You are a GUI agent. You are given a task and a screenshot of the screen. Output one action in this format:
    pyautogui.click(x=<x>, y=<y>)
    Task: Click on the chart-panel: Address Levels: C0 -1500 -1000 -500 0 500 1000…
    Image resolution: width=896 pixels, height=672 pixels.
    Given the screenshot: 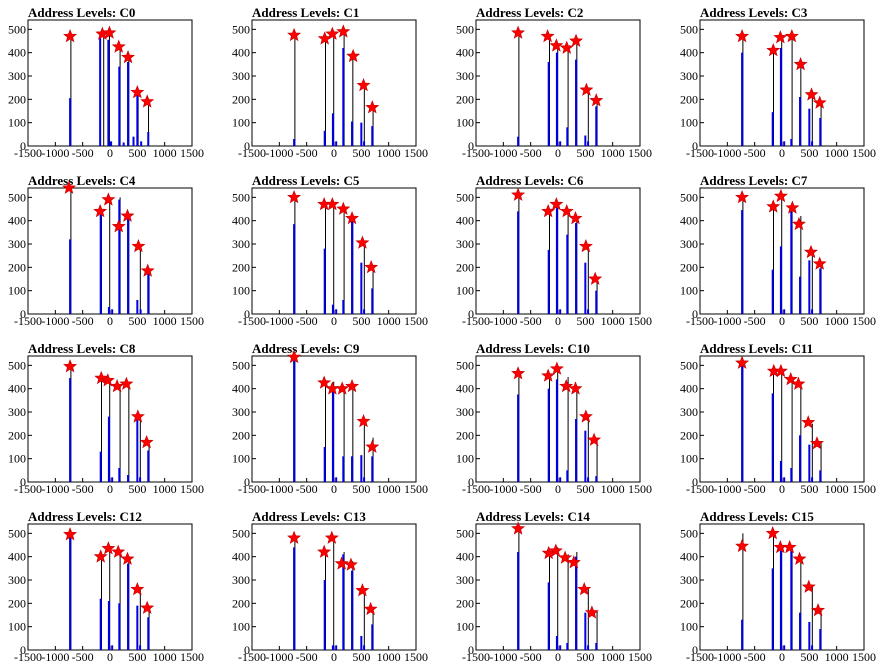 What is the action you would take?
    pyautogui.click(x=112, y=84)
    